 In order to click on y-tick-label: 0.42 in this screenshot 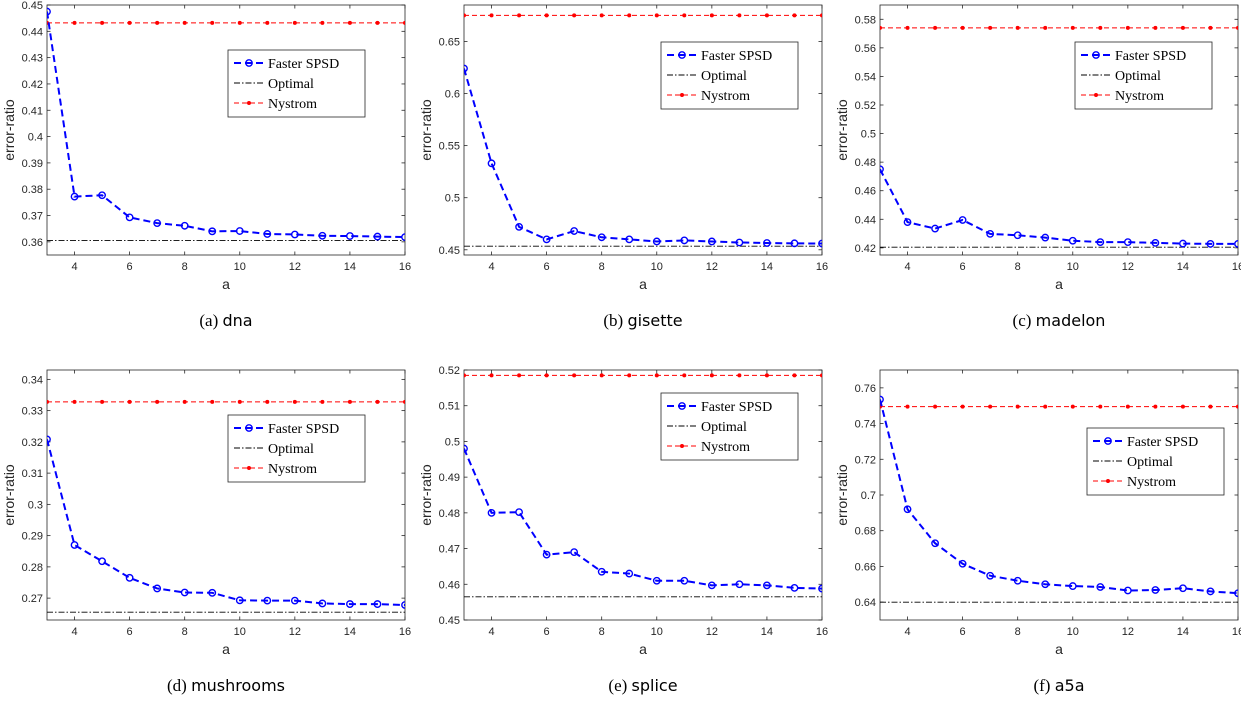, I will do `click(32, 85)`.